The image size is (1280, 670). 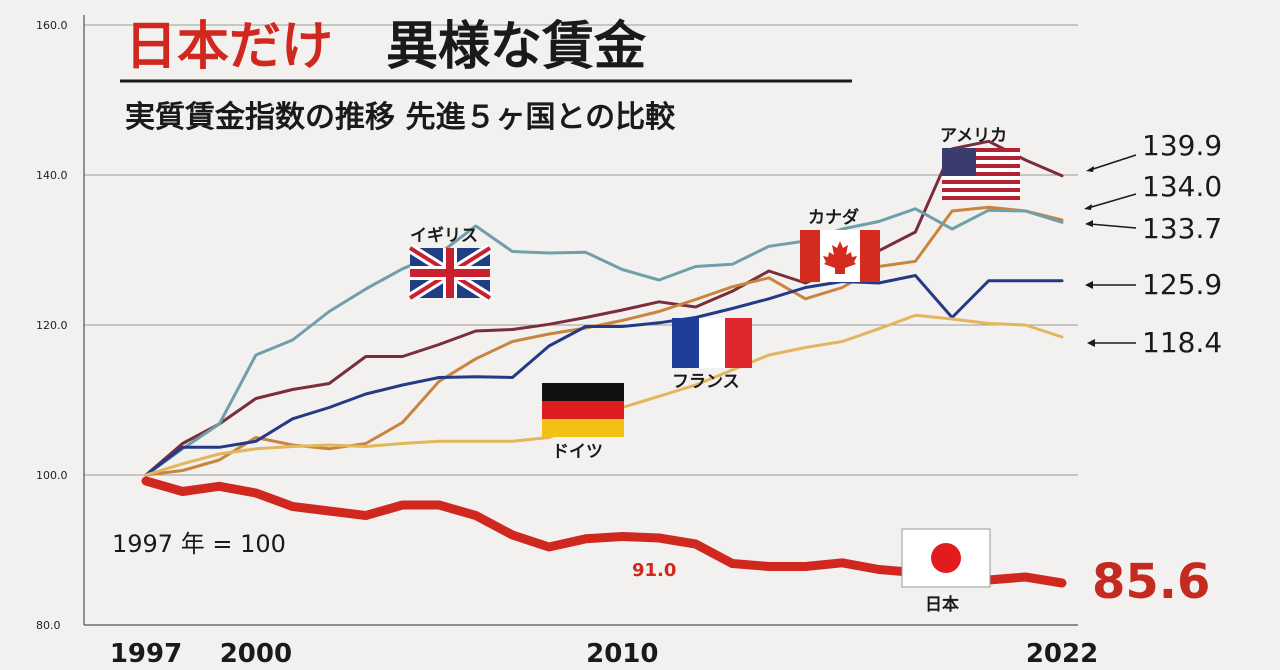 What do you see at coordinates (840, 256) in the screenshot?
I see `canada-flag` at bounding box center [840, 256].